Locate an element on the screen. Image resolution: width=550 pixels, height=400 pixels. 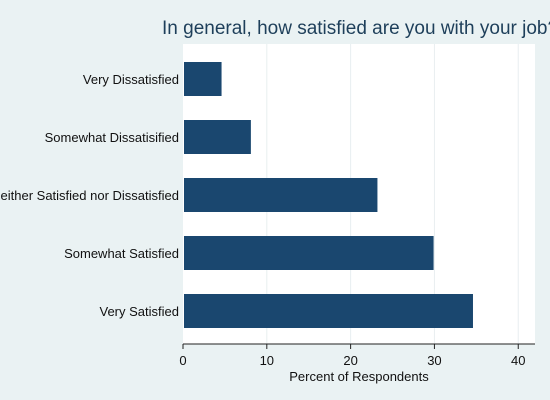
x-tick-label: 40 is located at coordinates (518, 360).